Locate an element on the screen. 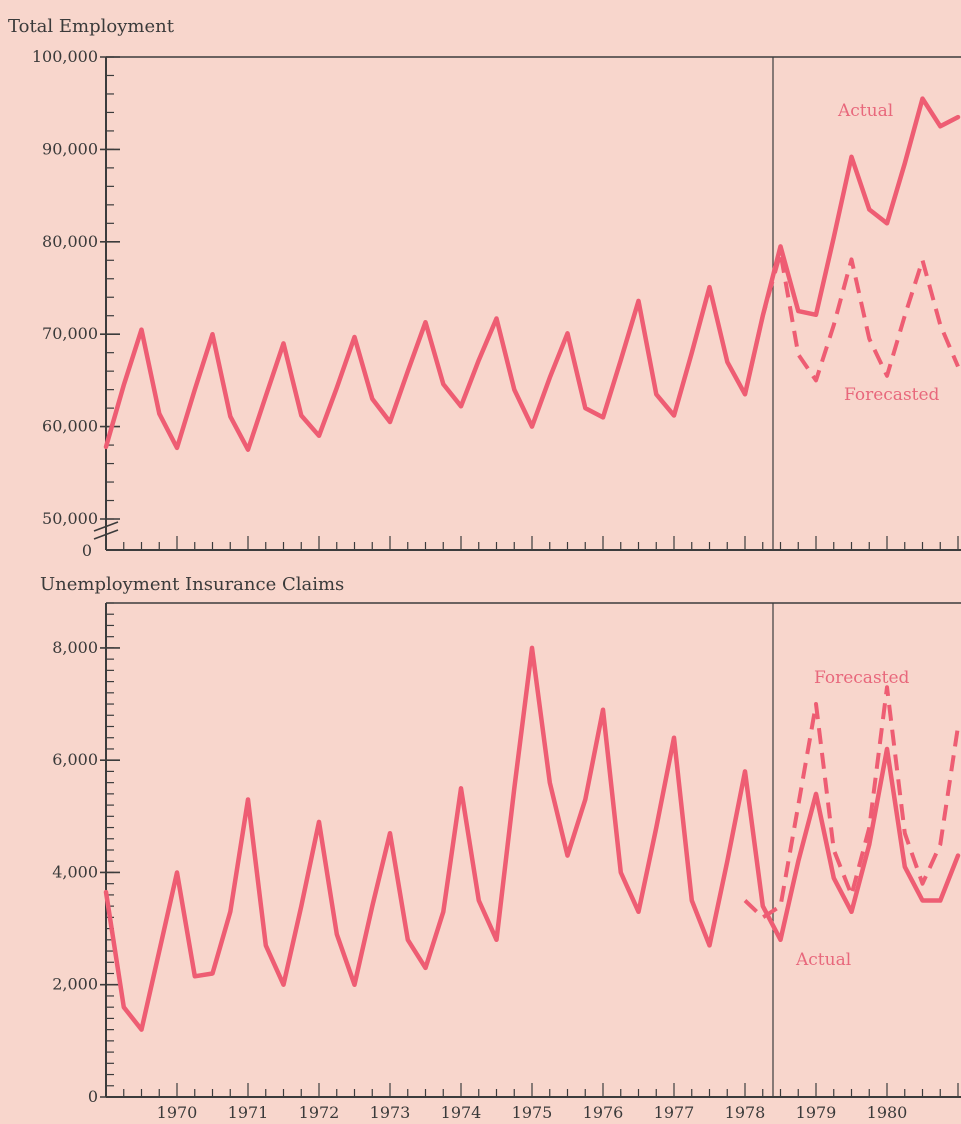 This screenshot has width=961, height=1124. bottom-chart-title: Unemployment Insurance Claims is located at coordinates (192, 584).